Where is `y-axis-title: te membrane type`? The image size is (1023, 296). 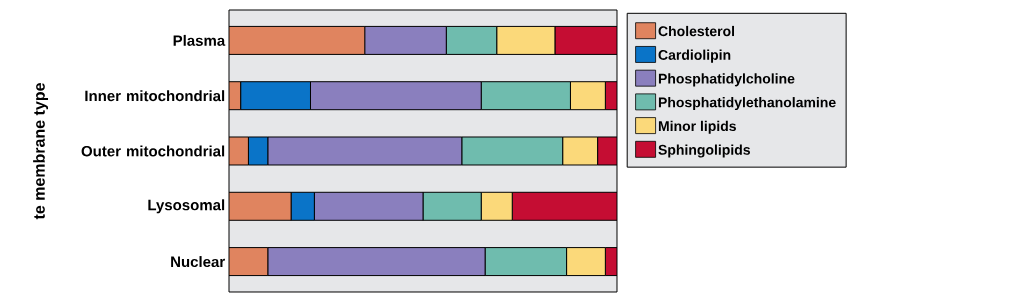 y-axis-title: te membrane type is located at coordinates (41, 151).